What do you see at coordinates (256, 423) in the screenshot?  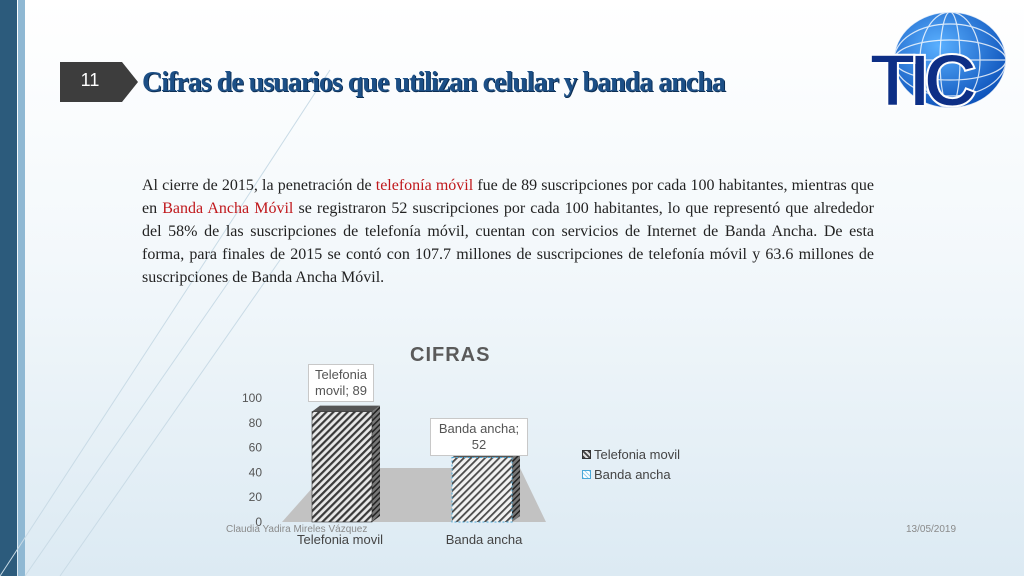 I see `y-tick-label: 80` at bounding box center [256, 423].